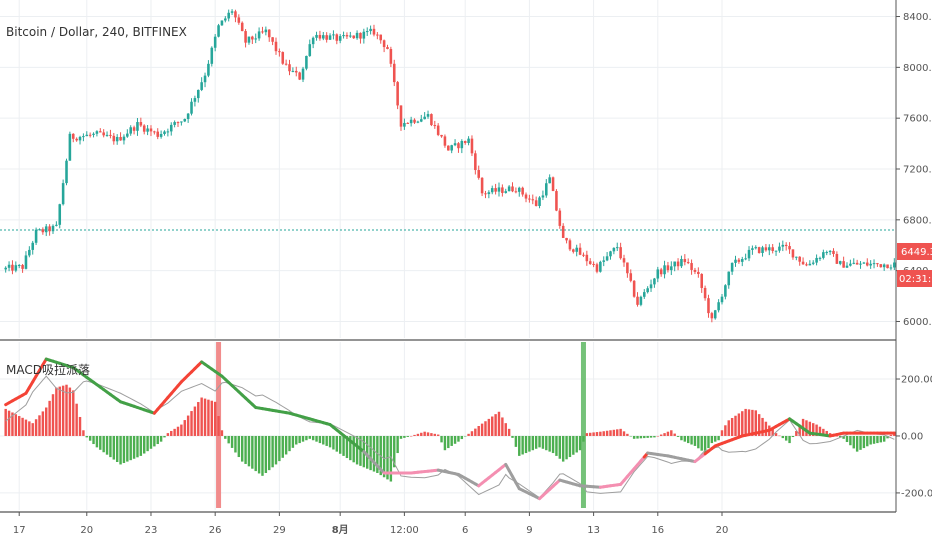  Describe the element at coordinates (914, 437) in the screenshot. I see `indicator-axis-ticks: -200.00 0.00 200.00` at that location.